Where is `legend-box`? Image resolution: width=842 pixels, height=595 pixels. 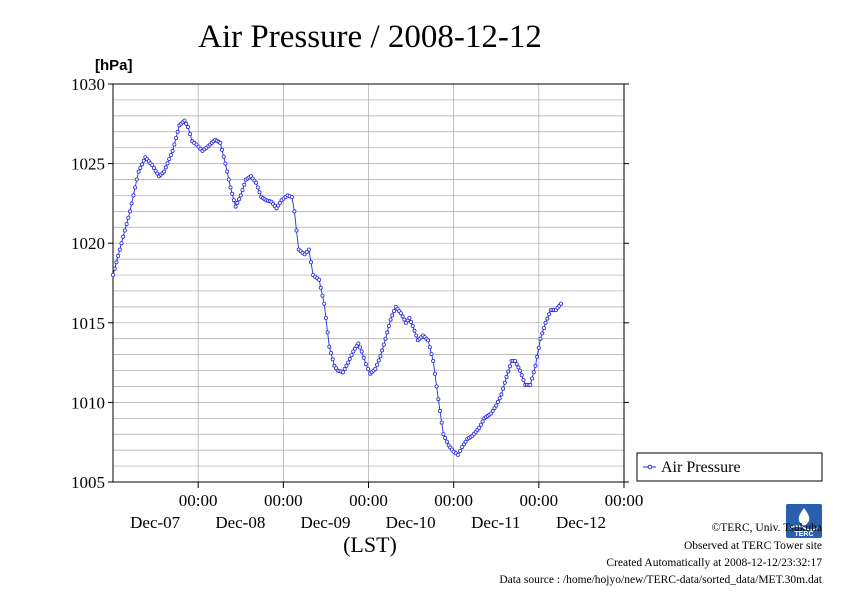 legend-box is located at coordinates (729, 467).